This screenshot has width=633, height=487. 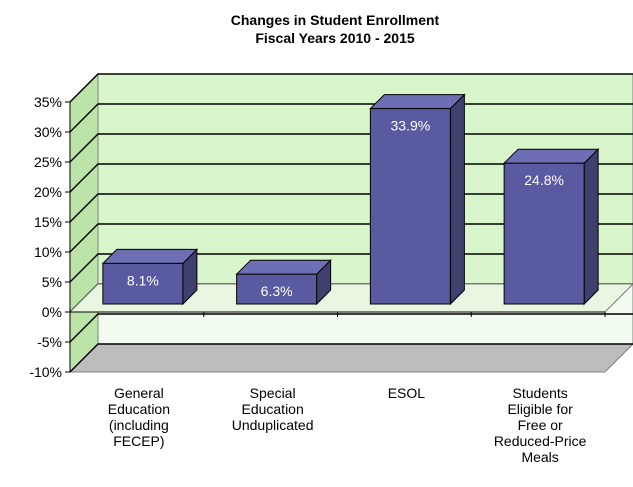 I want to click on category-label: Students, so click(x=539, y=393).